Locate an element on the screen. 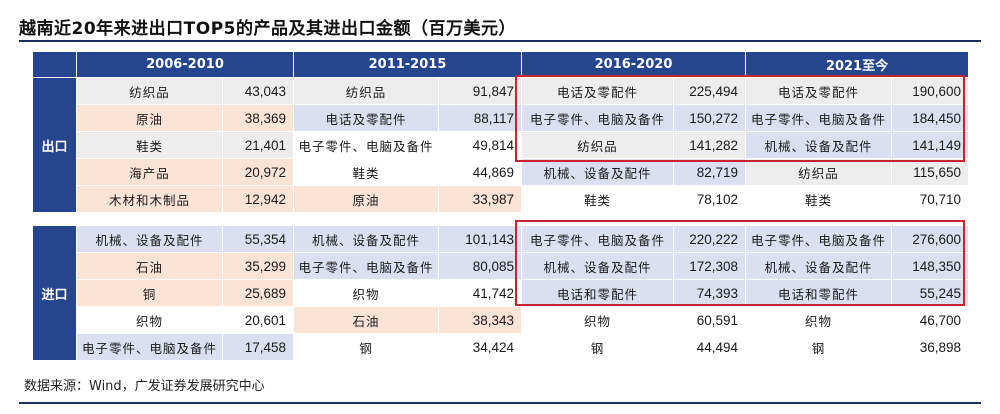 This screenshot has width=1000, height=414. amount-cell: 20,972 is located at coordinates (258, 172).